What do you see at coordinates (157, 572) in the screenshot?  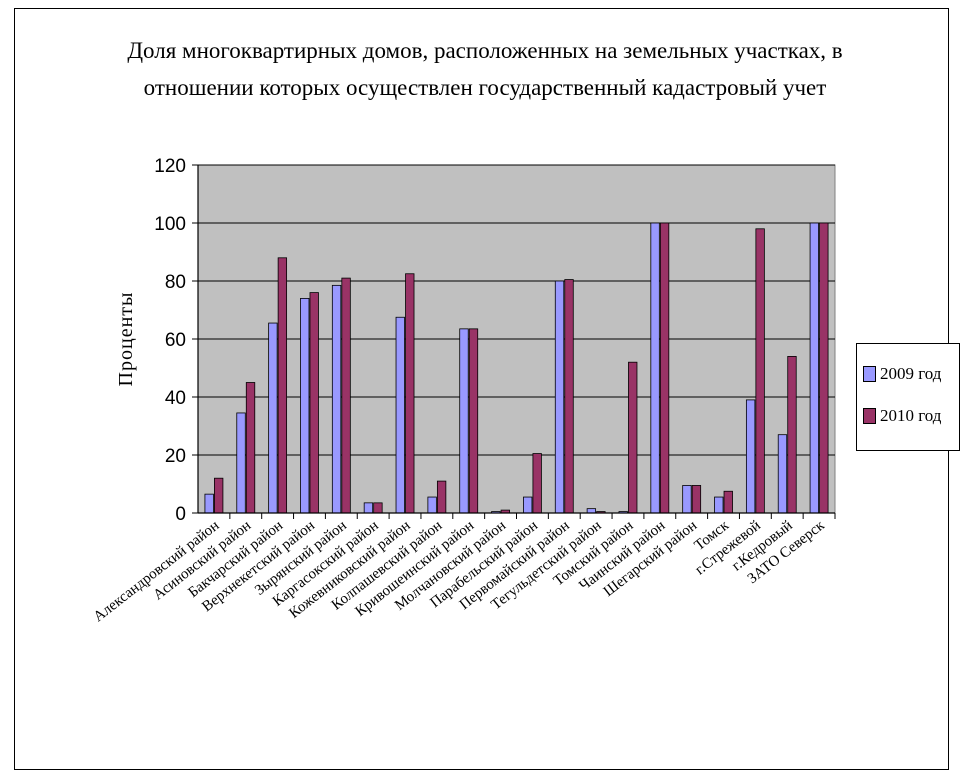 I see `x-tick-label: Александровский район` at bounding box center [157, 572].